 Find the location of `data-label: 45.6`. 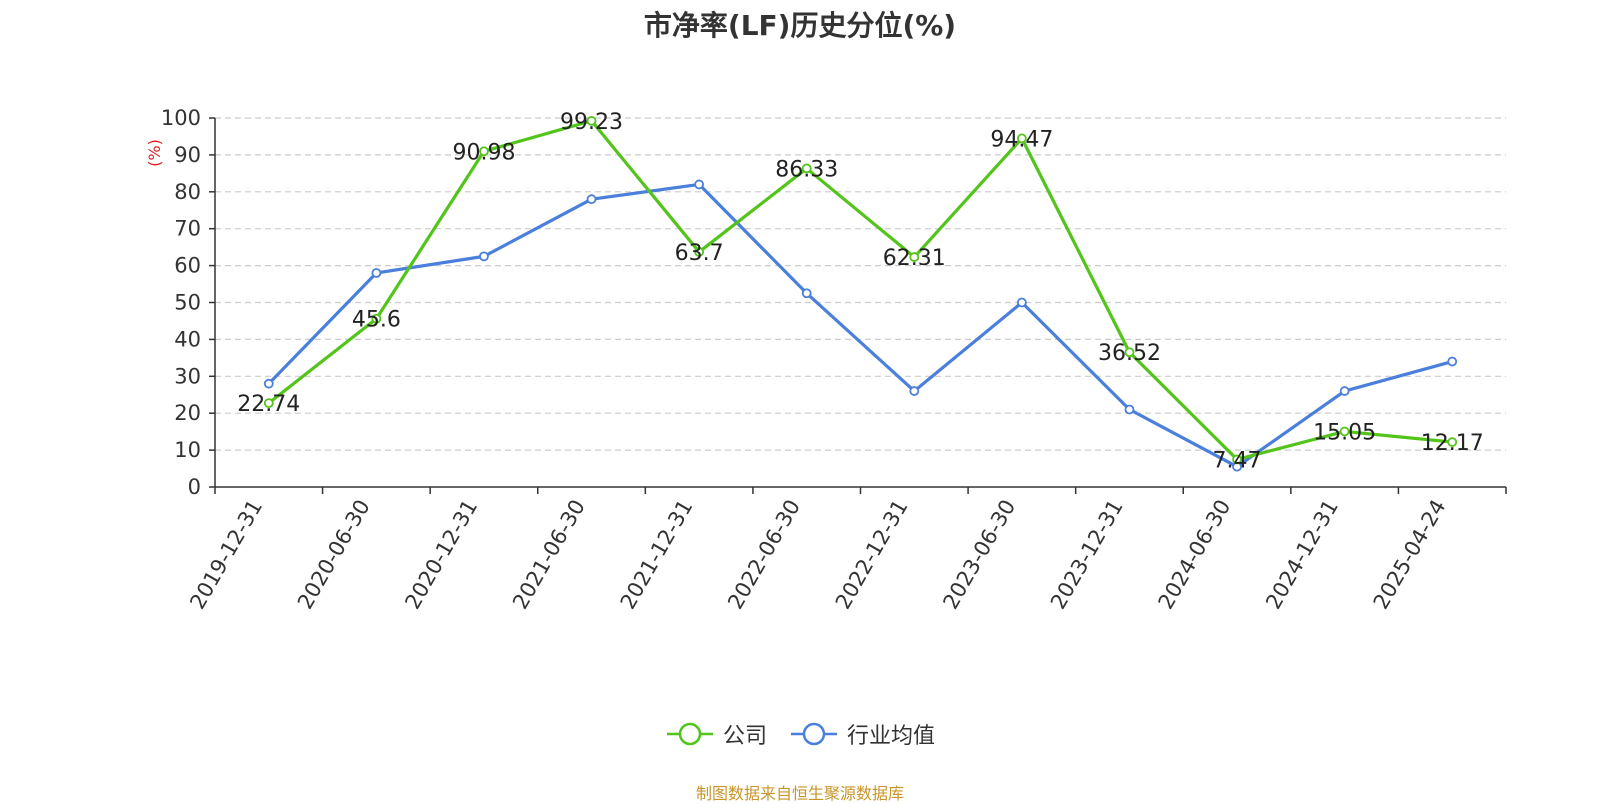

data-label: 45.6 is located at coordinates (376, 320).